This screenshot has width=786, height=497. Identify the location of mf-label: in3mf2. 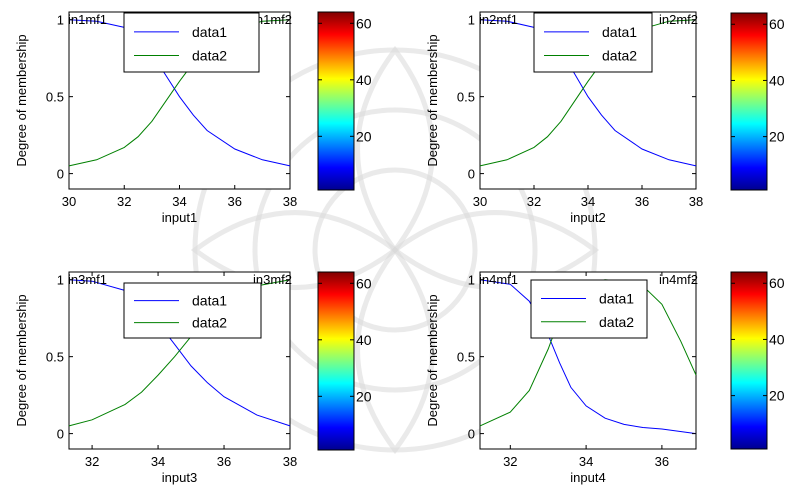
(272, 279).